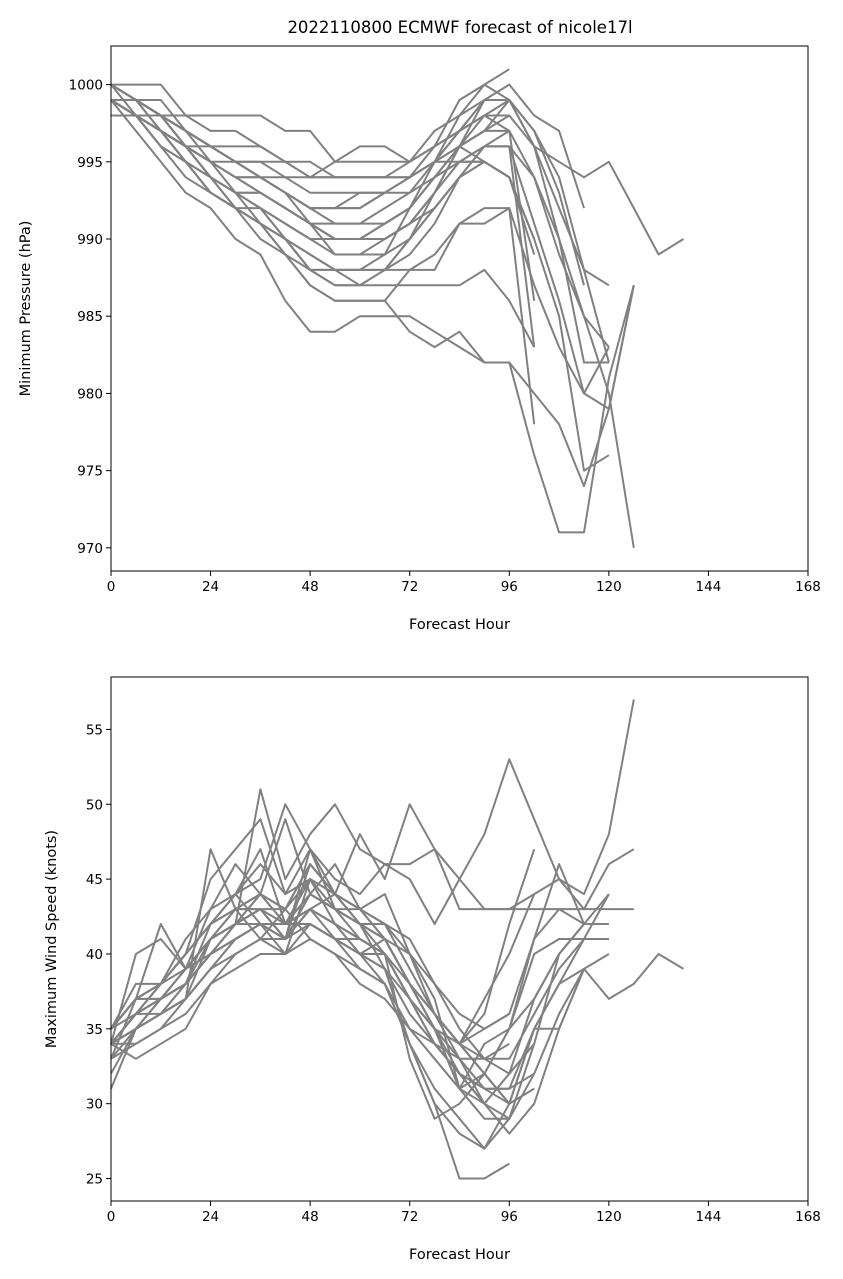 The height and width of the screenshot is (1279, 843). What do you see at coordinates (210, 1217) in the screenshot?
I see `wind-x-tick-label-1: 24` at bounding box center [210, 1217].